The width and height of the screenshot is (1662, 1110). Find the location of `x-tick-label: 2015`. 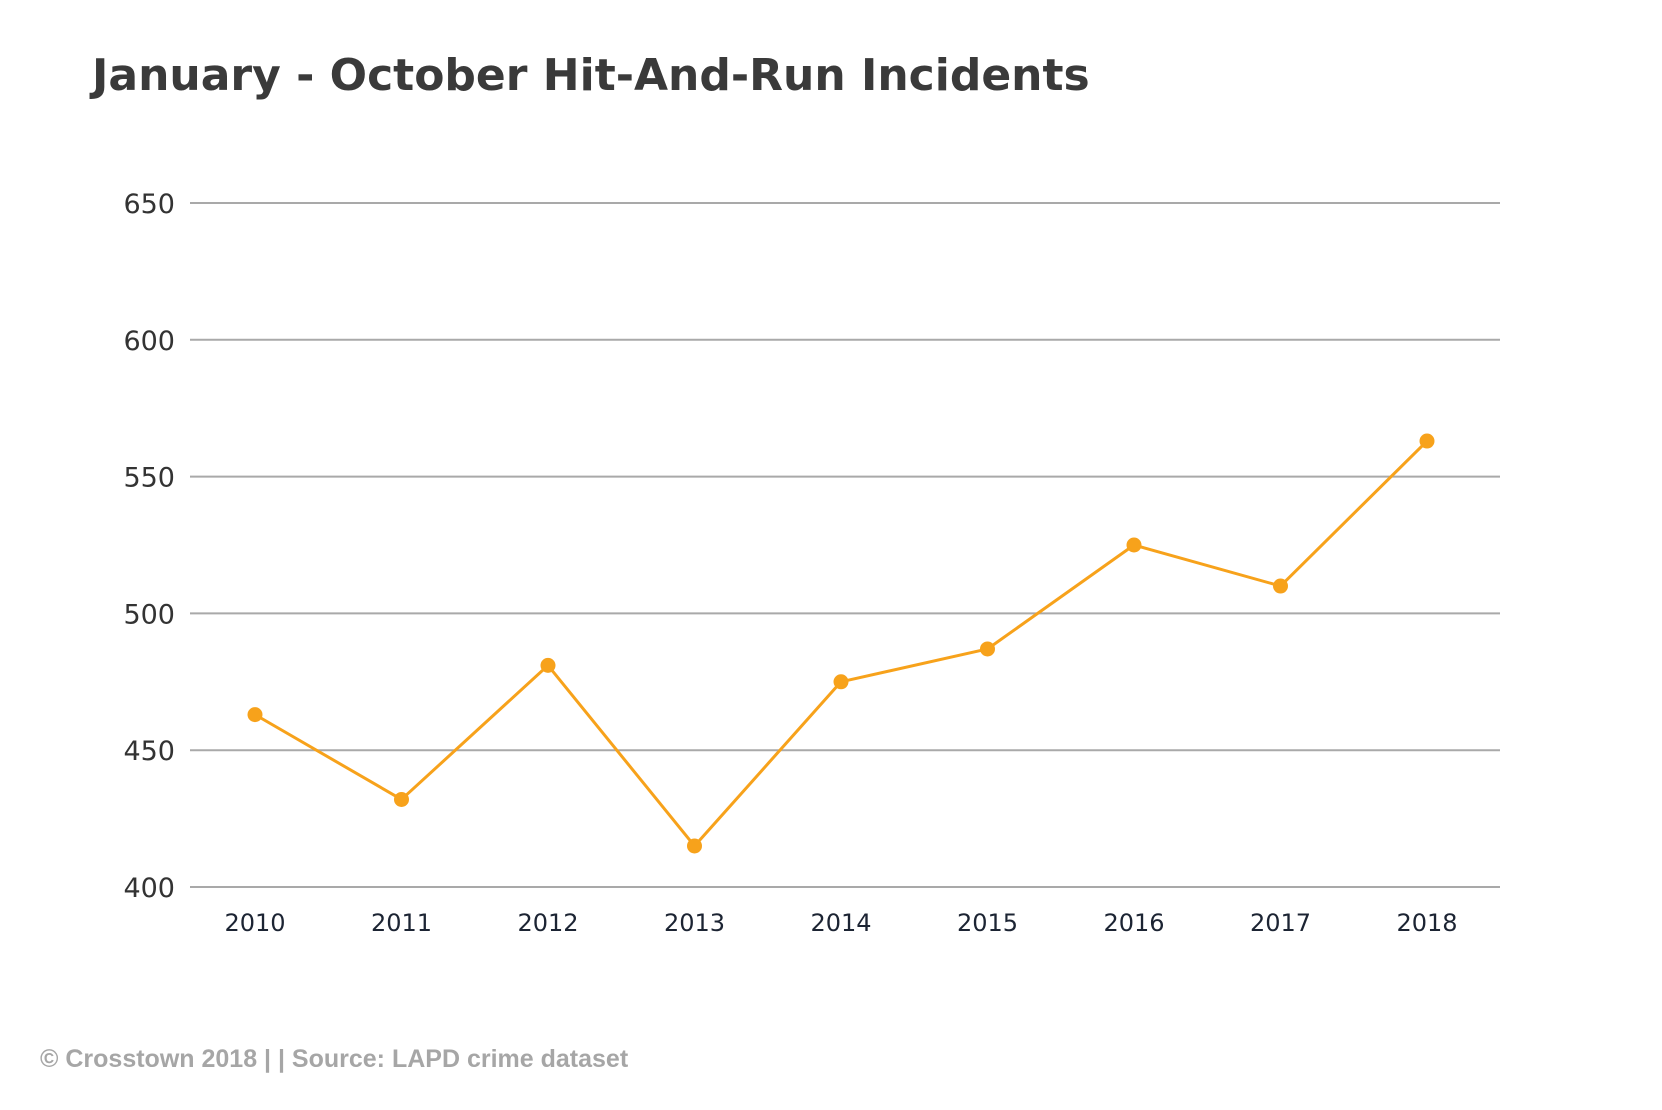

x-tick-label: 2015 is located at coordinates (987, 923).